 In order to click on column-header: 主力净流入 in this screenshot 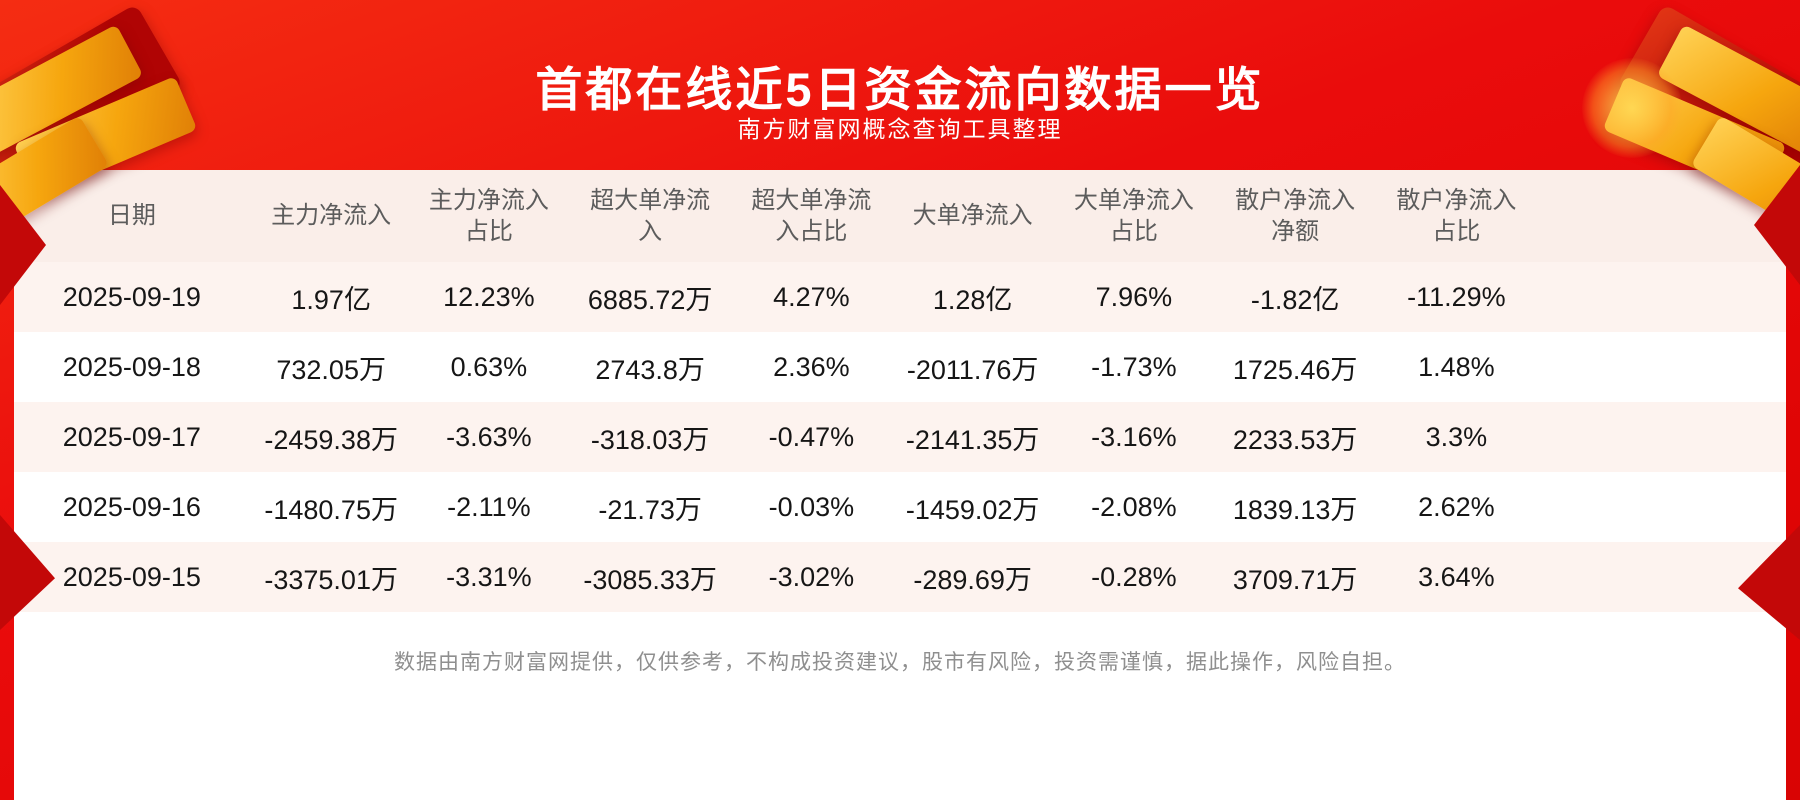, I will do `click(331, 216)`.